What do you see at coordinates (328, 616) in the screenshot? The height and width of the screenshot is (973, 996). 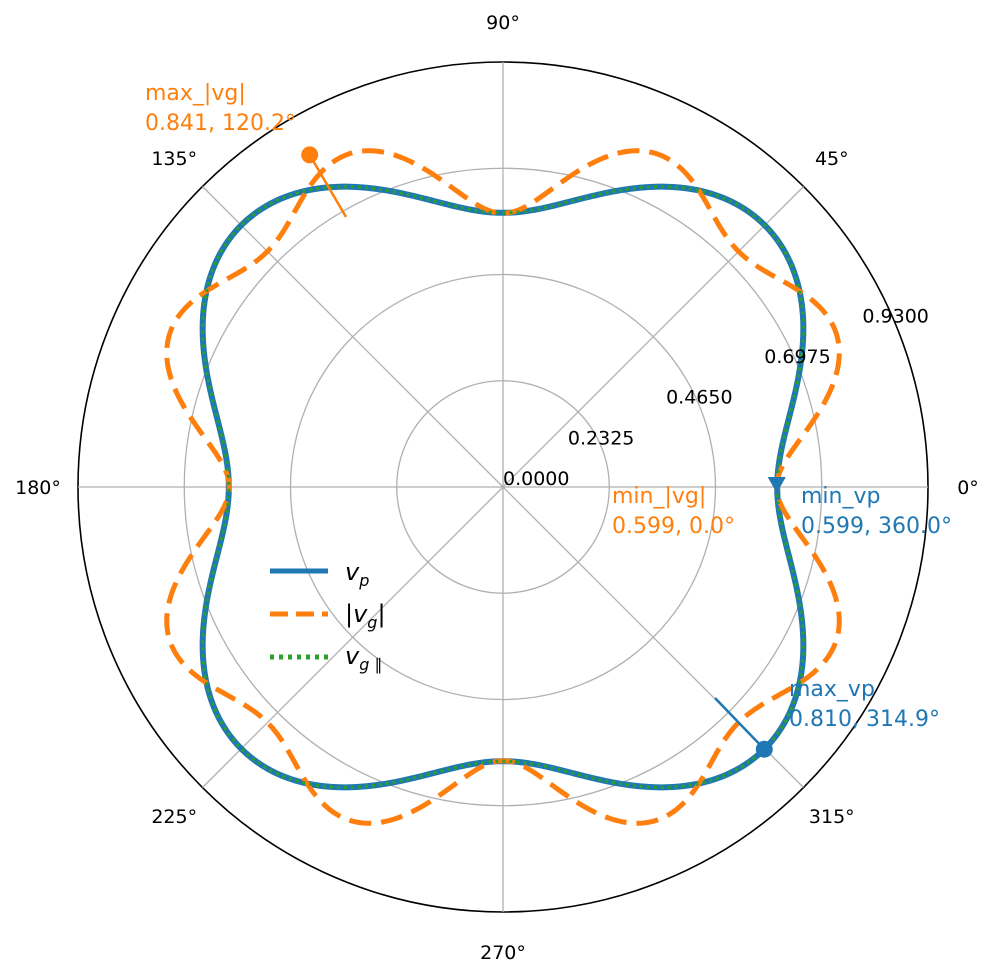 I see `legend: vp |vg| vg ∥` at bounding box center [328, 616].